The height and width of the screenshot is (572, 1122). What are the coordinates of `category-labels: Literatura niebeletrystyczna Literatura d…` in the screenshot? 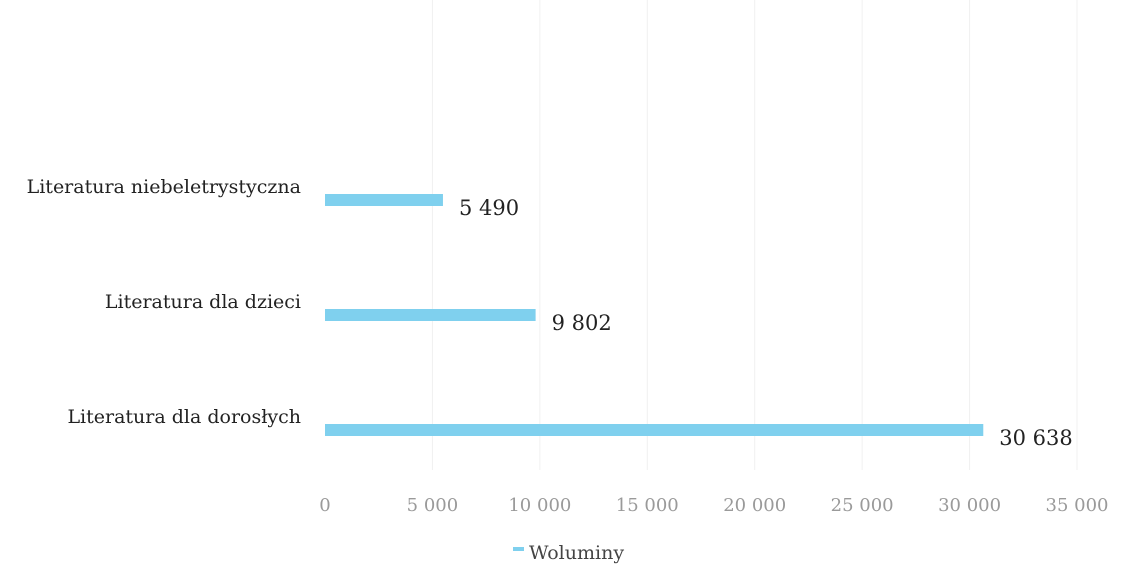 It's located at (164, 302).